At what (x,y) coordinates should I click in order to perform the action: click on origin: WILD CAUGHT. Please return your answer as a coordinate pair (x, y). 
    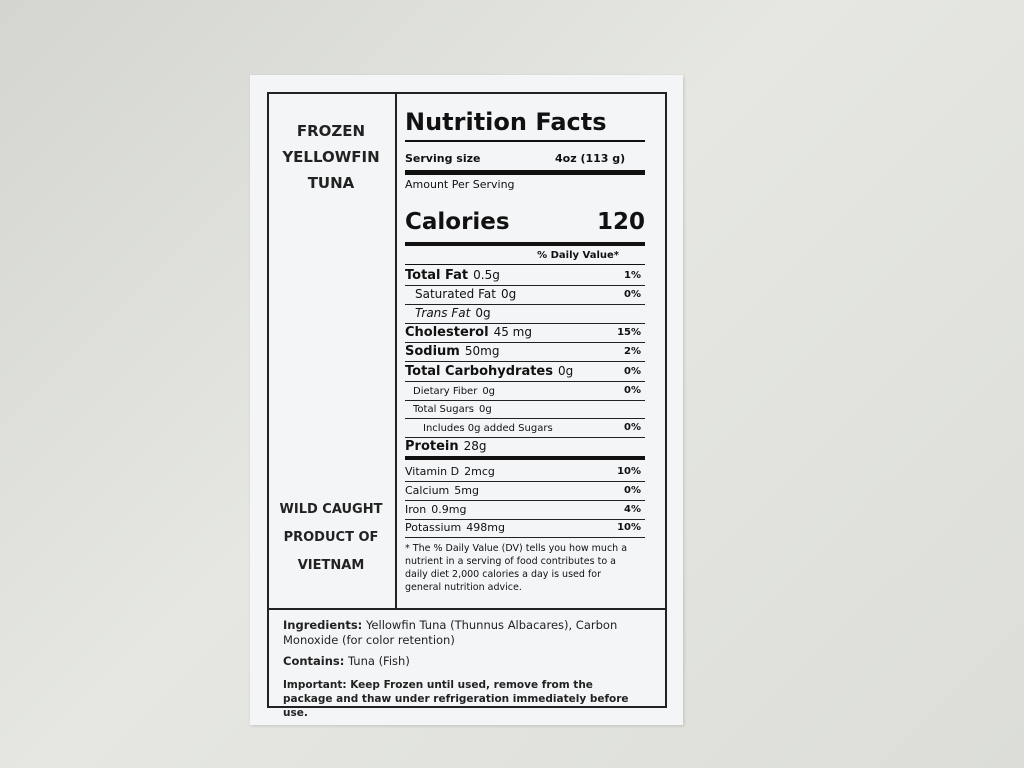
    Looking at the image, I should click on (331, 509).